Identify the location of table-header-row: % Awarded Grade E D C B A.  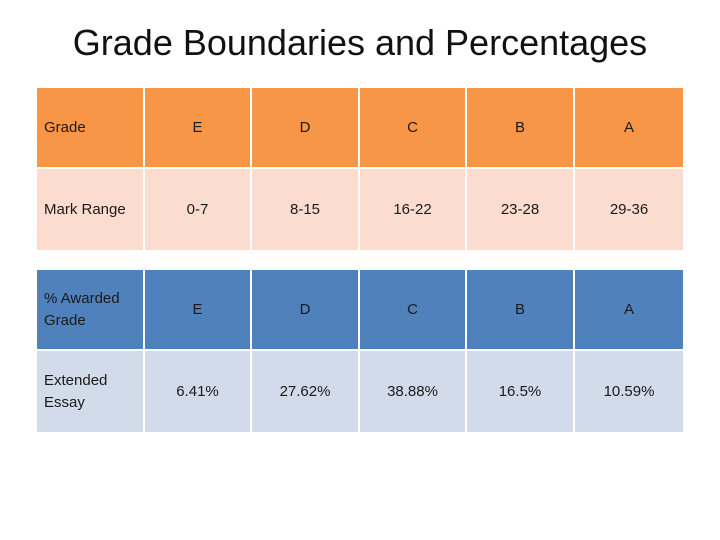
(360, 310).